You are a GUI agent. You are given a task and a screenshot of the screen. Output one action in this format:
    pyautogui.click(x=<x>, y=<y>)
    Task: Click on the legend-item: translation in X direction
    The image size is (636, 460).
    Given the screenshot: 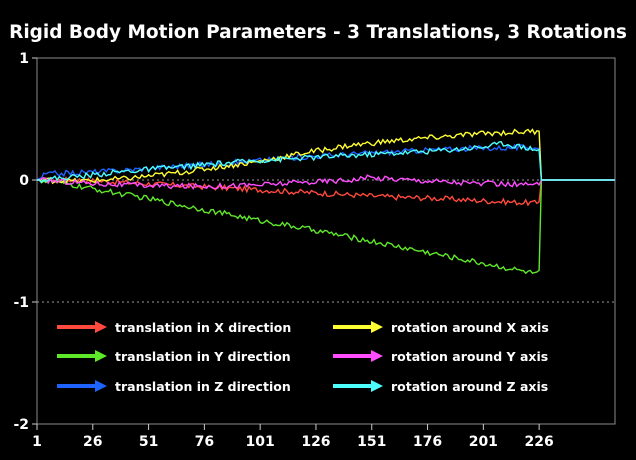 What is the action you would take?
    pyautogui.click(x=174, y=327)
    